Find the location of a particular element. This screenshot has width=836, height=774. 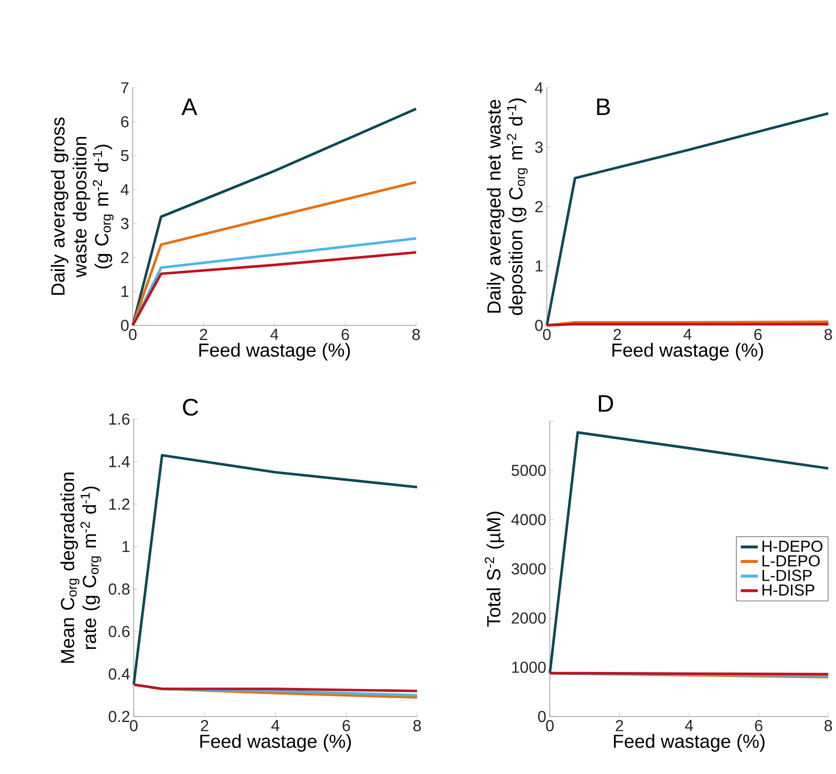

legend-label: L-DEPO is located at coordinates (791, 560).